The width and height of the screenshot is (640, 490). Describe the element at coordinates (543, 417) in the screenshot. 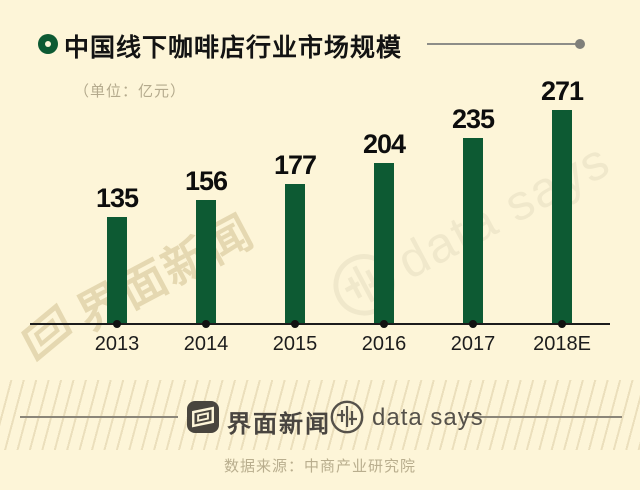

I see `footer-rule-right` at that location.